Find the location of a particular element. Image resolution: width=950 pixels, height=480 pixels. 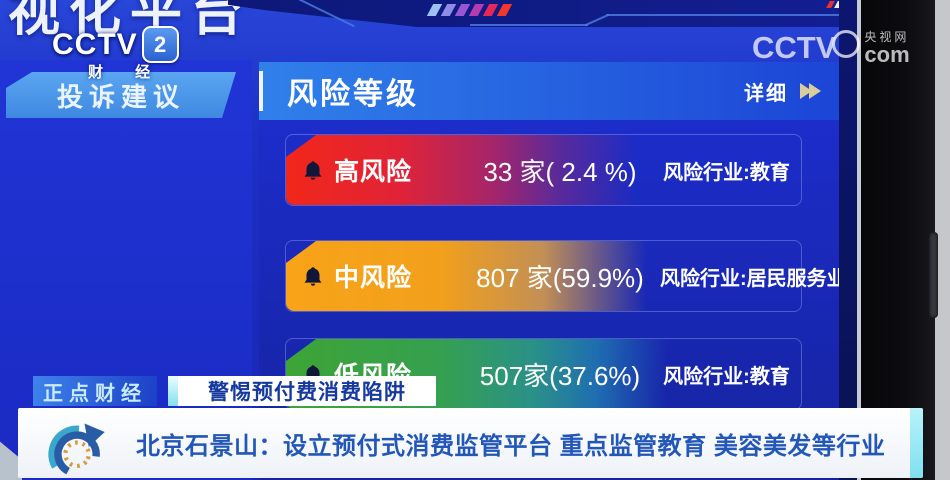

watermark-ring-icon is located at coordinates (846, 44).